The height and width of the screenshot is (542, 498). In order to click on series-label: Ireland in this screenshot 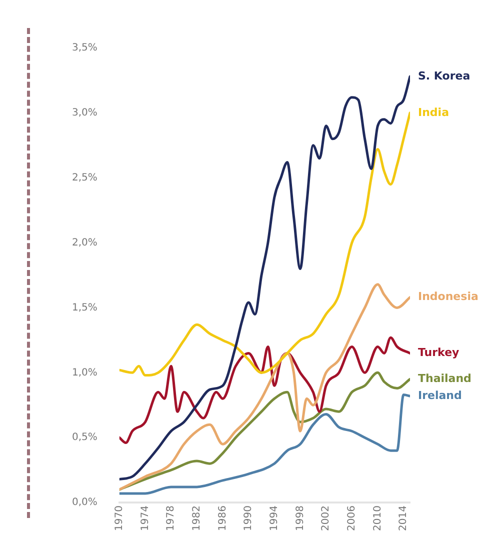, I will do `click(440, 395)`.